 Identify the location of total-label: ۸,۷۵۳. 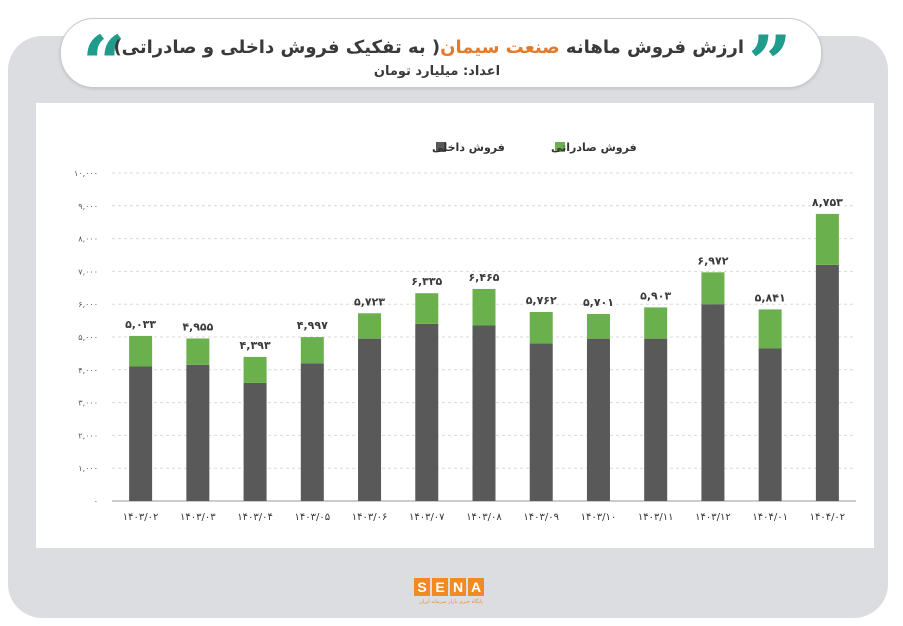
(827, 202).